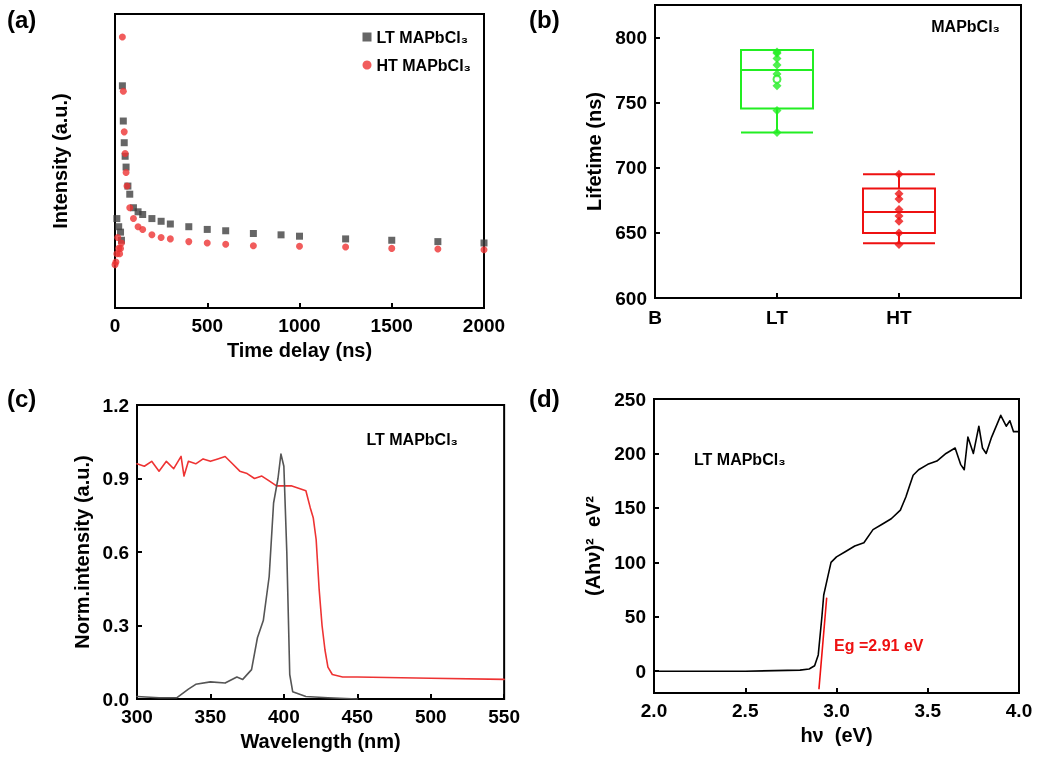 The image size is (1045, 758). I want to click on chart-title: (d), so click(544, 398).